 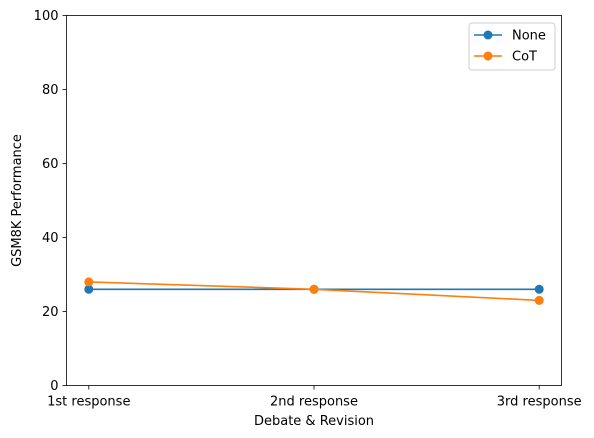 I want to click on legend-item-cot: CoT, so click(x=505, y=57).